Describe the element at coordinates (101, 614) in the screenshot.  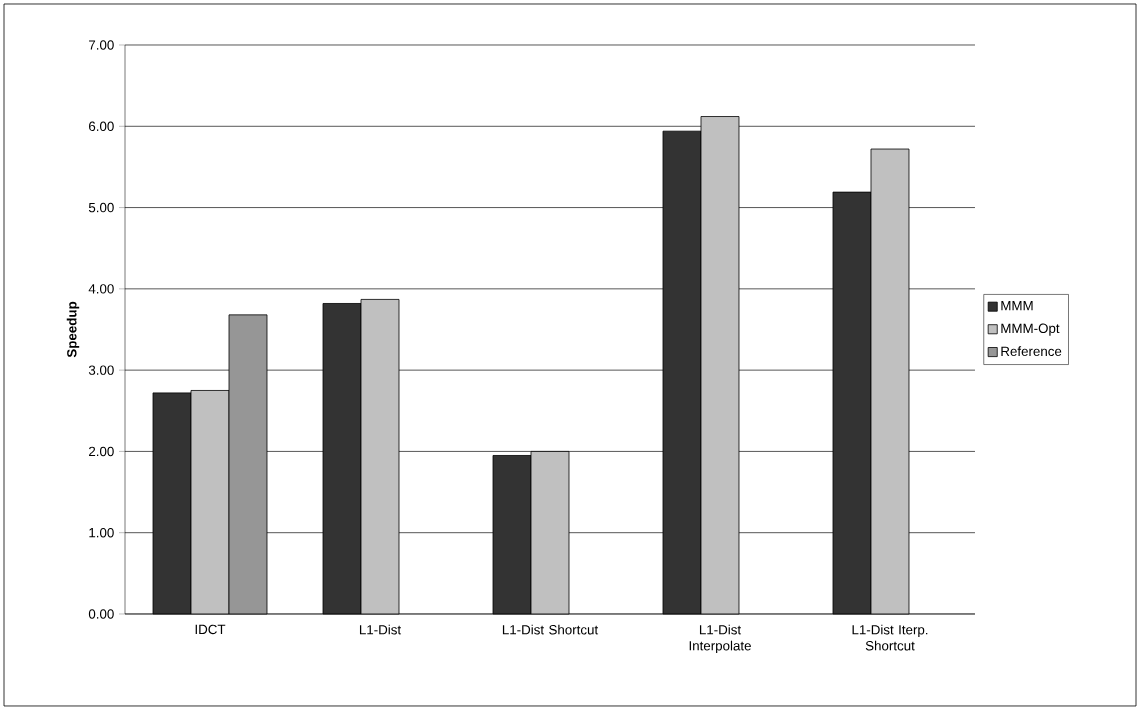
I see `y-tick-label: 0.00` at that location.